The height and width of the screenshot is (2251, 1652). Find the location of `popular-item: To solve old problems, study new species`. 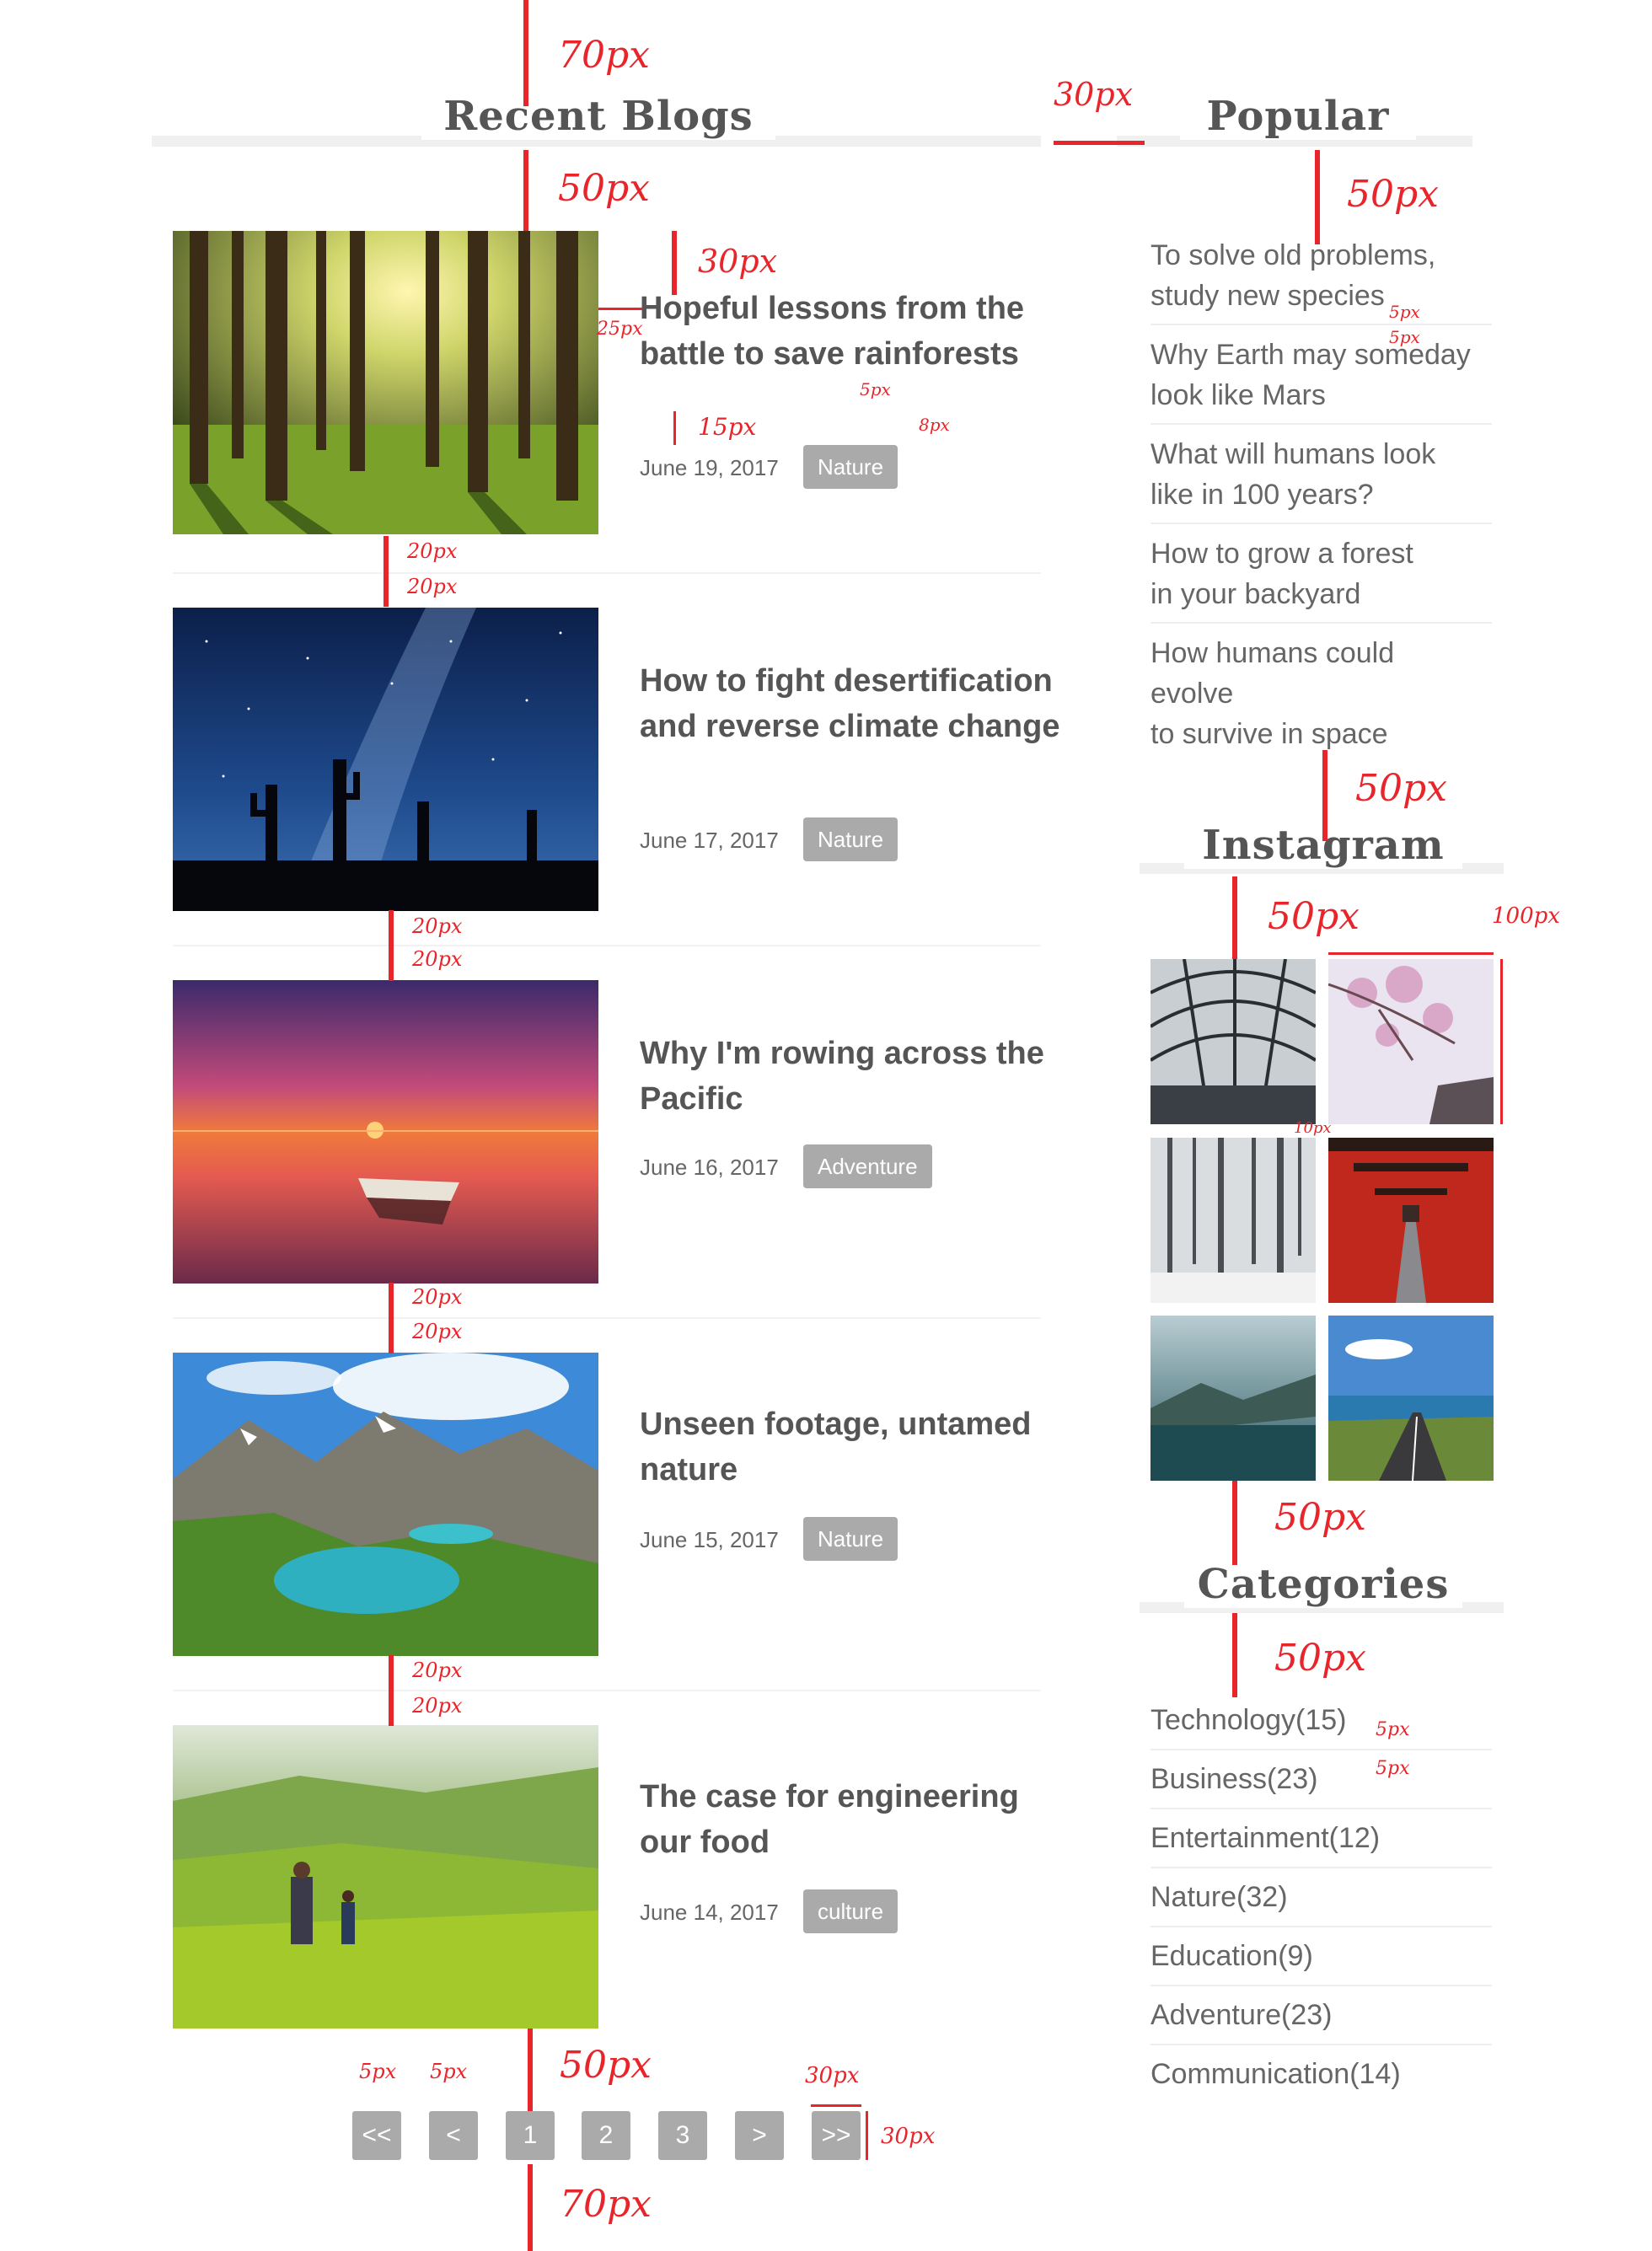

popular-item: To solve old problems, study new species is located at coordinates (1321, 275).